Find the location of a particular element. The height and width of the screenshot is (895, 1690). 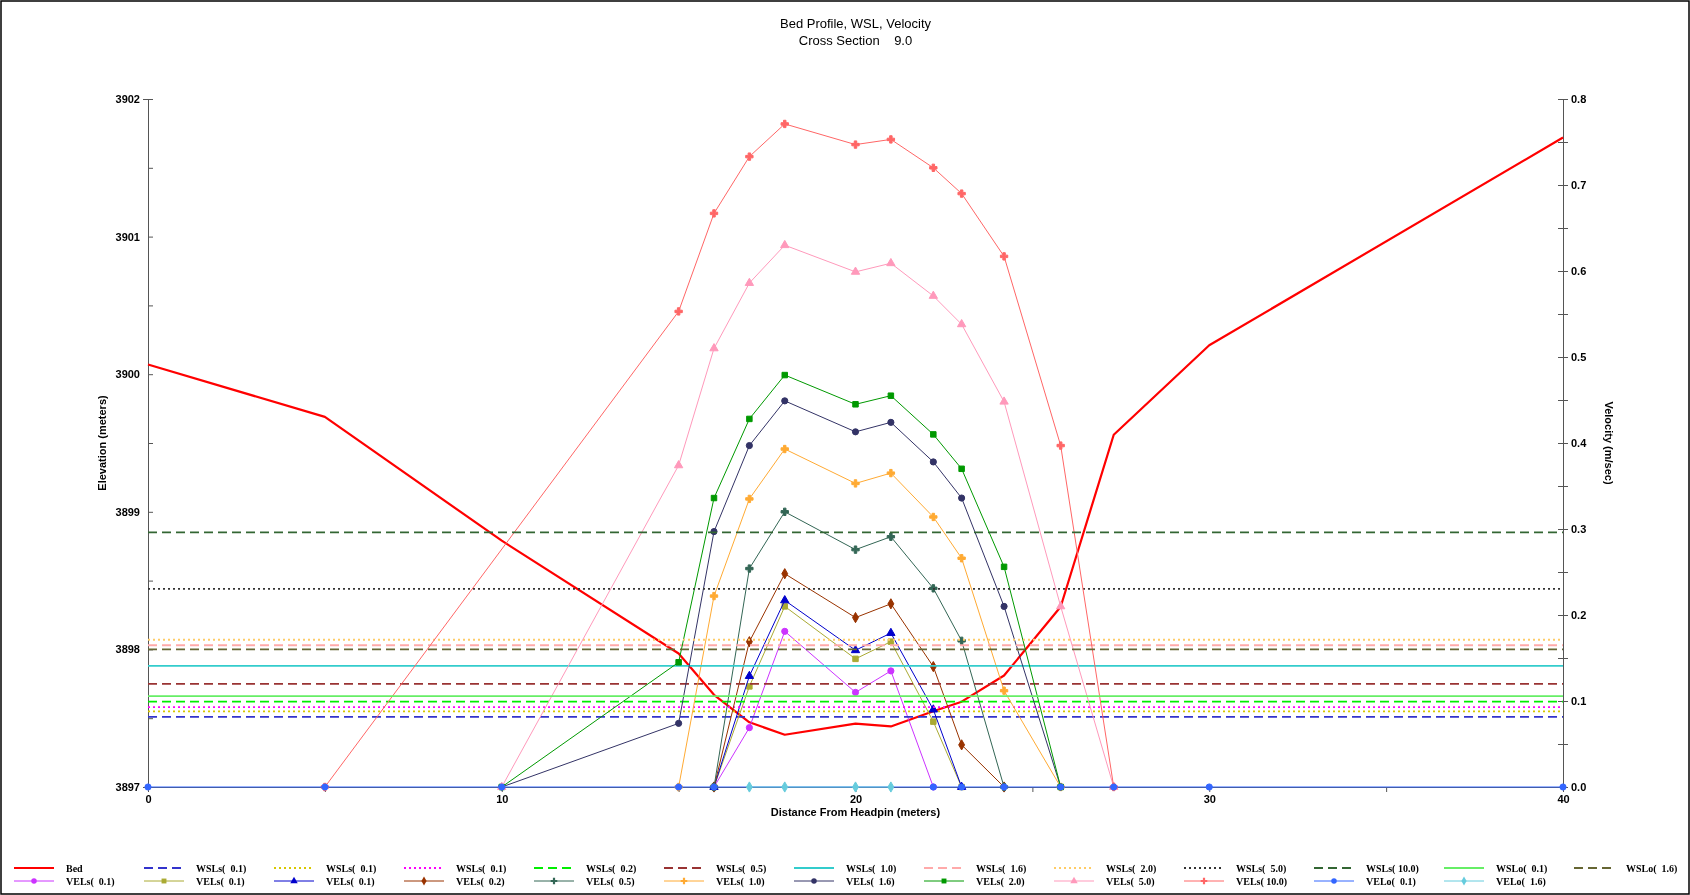

chart-title: Bed Profile, WSL, Velocity is located at coordinates (855, 23).